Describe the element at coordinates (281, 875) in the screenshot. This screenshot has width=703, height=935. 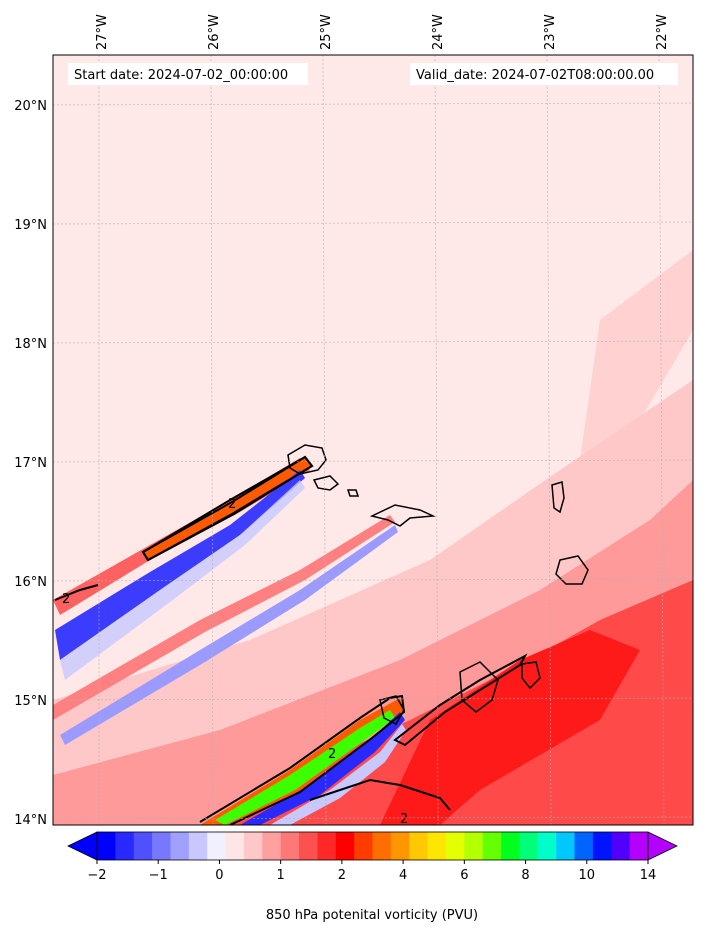
I see `colorbar-tick-label: 1` at that location.